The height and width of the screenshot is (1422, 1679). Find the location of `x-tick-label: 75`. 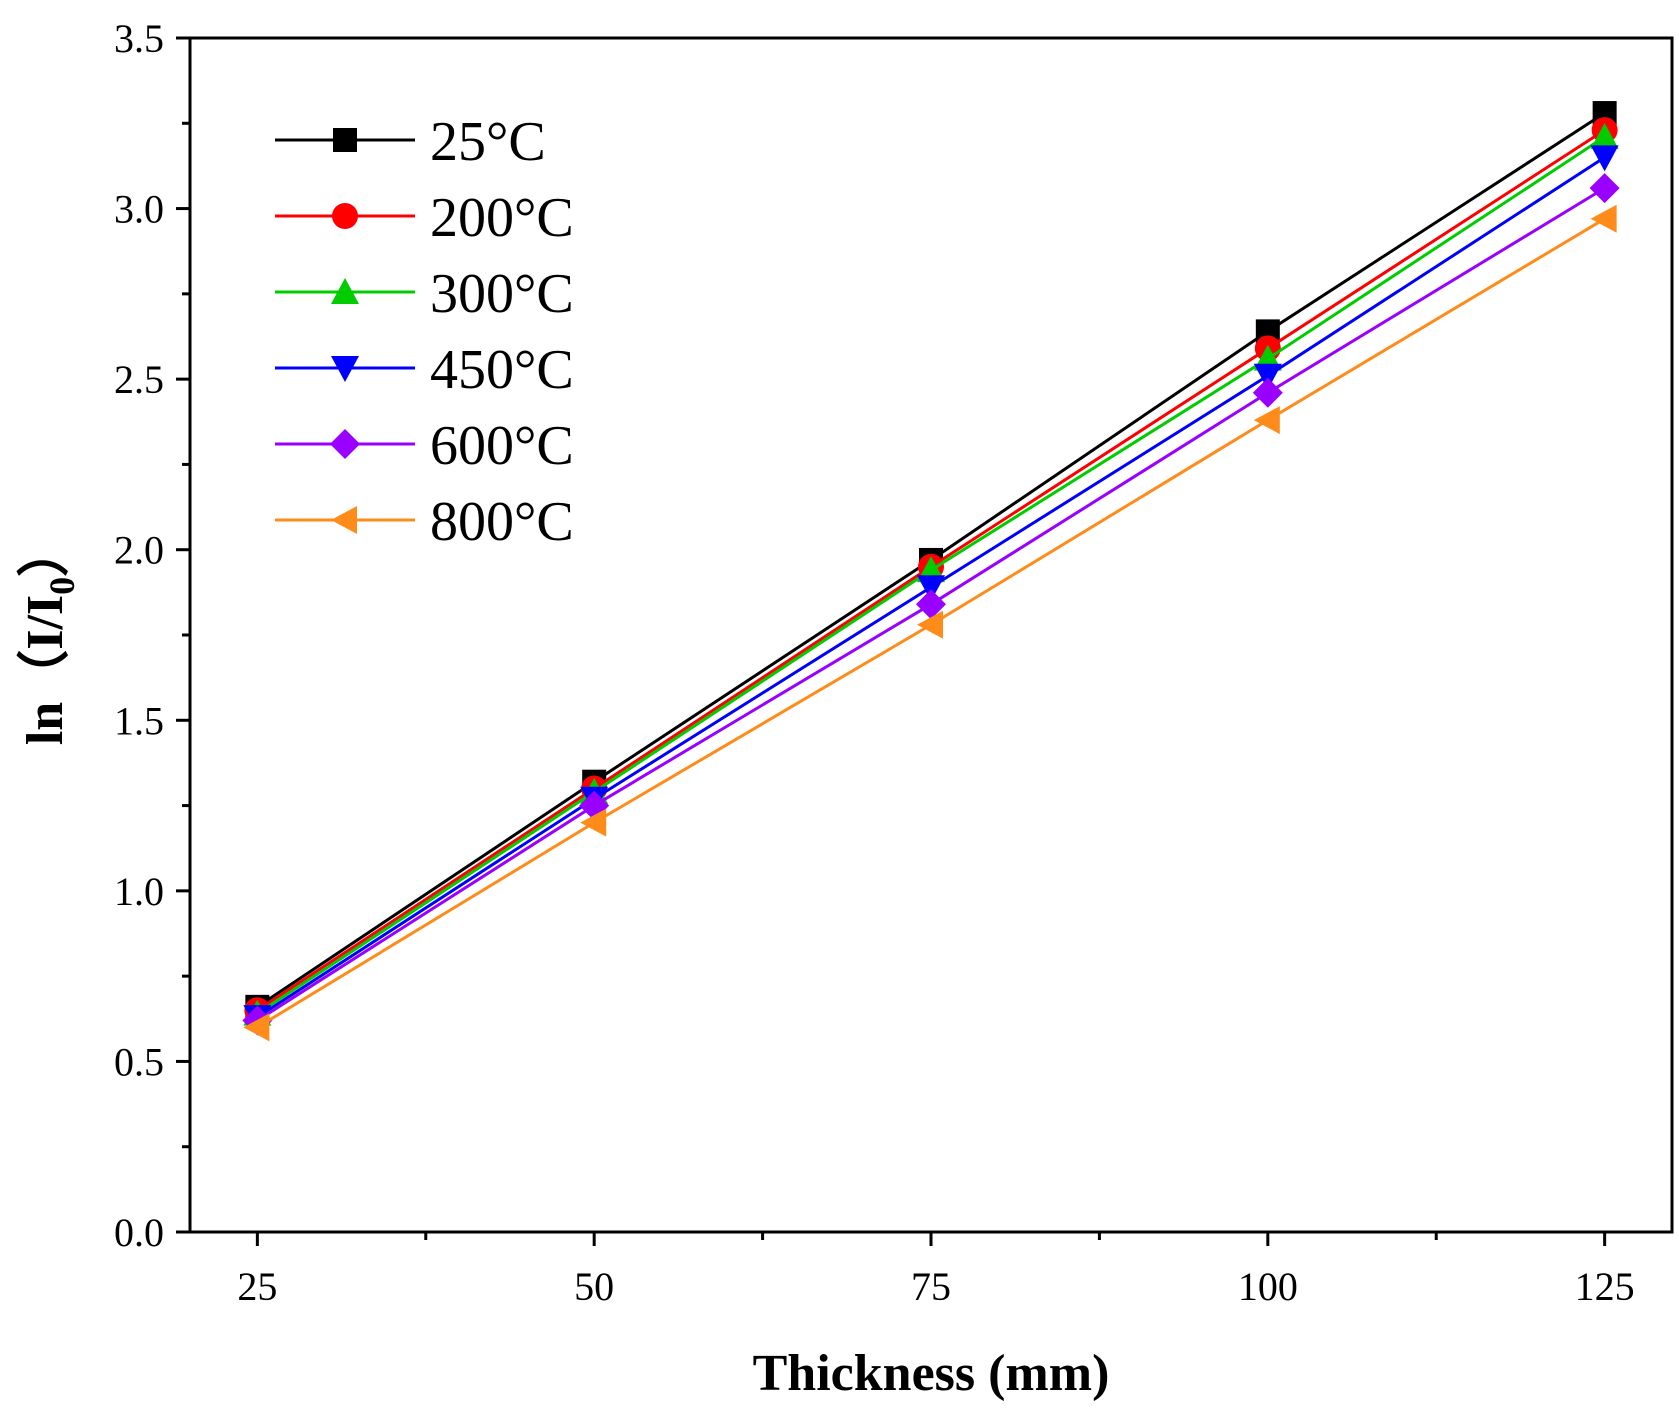

x-tick-label: 75 is located at coordinates (931, 1286).